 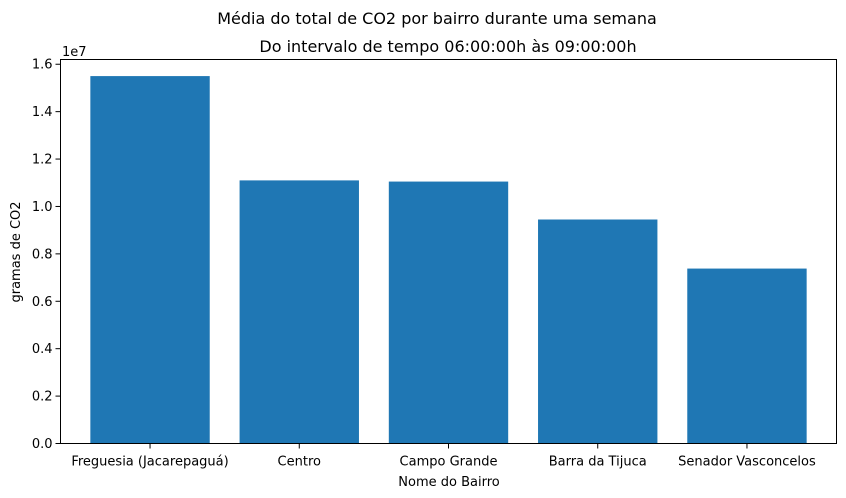 What do you see at coordinates (747, 462) in the screenshot?
I see `x-tick-label-4: Senador Vasconcelos` at bounding box center [747, 462].